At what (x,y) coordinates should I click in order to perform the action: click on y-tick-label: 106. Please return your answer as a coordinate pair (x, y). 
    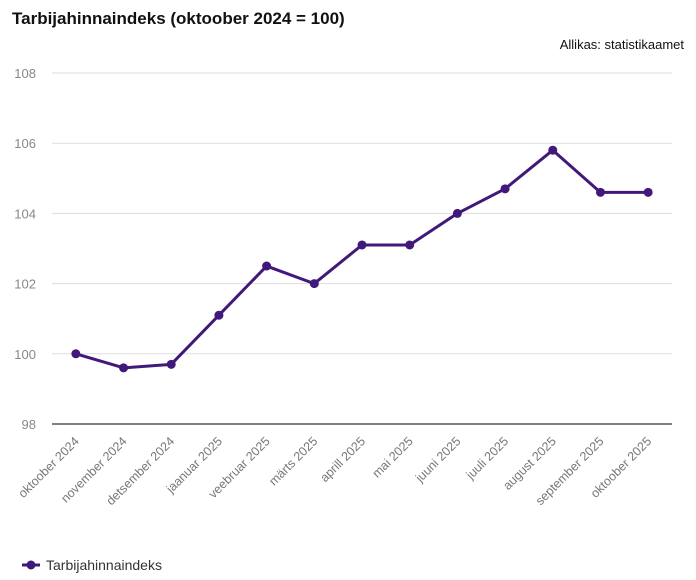
    Looking at the image, I should click on (25, 143).